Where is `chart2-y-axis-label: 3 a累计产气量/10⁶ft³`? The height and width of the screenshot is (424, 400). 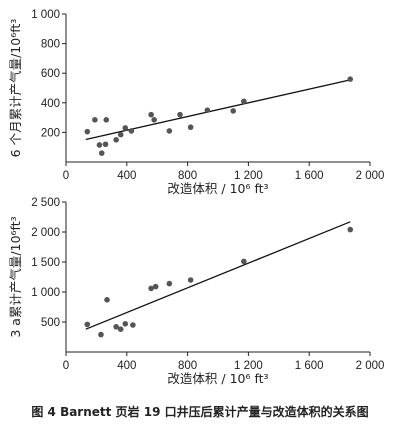
chart2-y-axis-label: 3 a累计产气量/10⁶ft³ is located at coordinates (15, 276).